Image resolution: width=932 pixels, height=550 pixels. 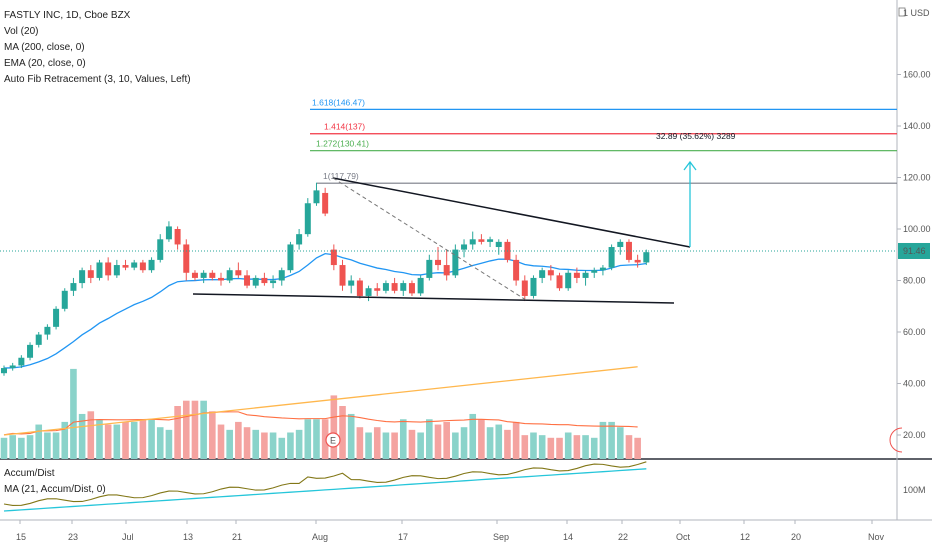 I want to click on accum-dist-ma-line, so click(x=325, y=490).